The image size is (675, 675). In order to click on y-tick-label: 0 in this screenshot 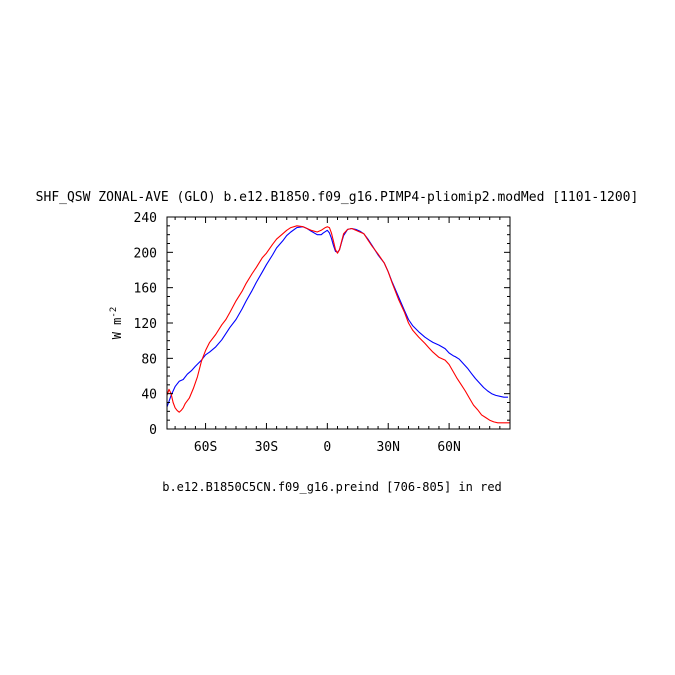, I will do `click(153, 430)`.